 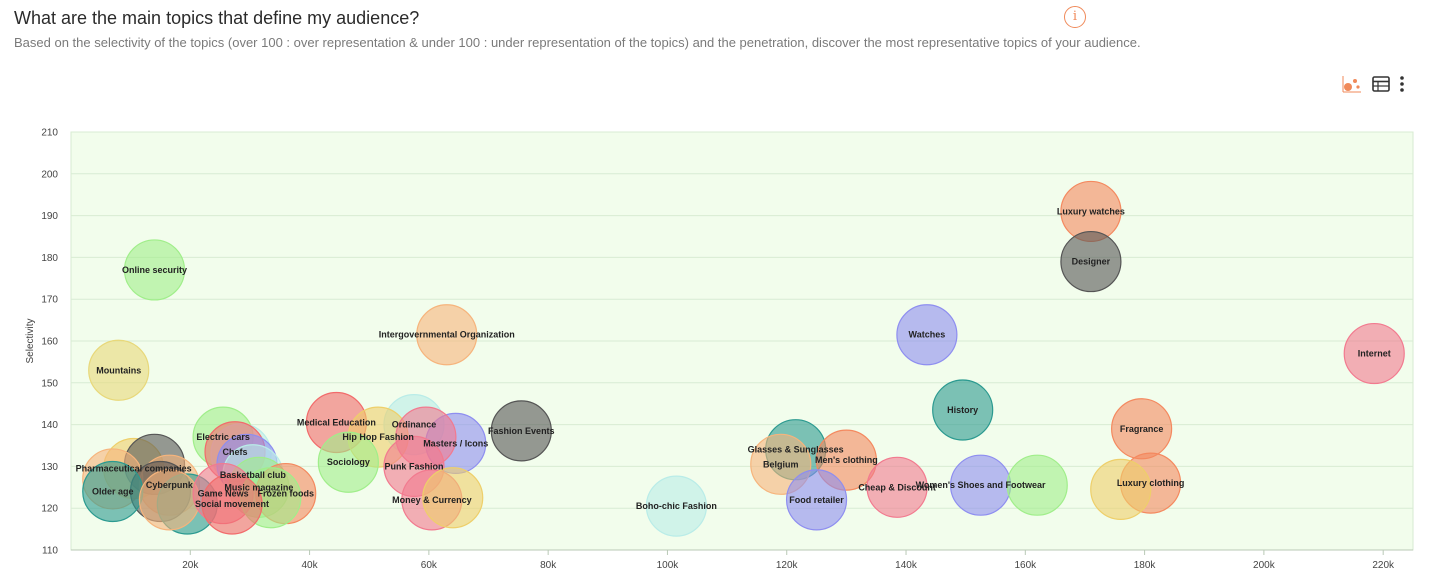 What do you see at coordinates (413, 466) in the screenshot?
I see `bubble-label: Punk Fashion` at bounding box center [413, 466].